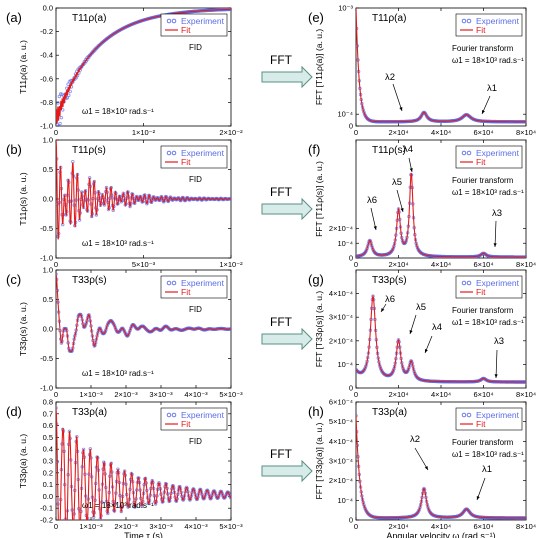  I want to click on y-tick-label: 1.0, so click(48, 270).